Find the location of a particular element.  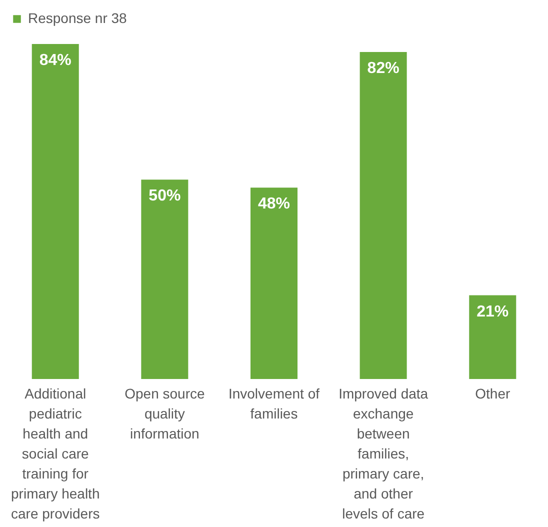

data-label: 50% is located at coordinates (164, 196).